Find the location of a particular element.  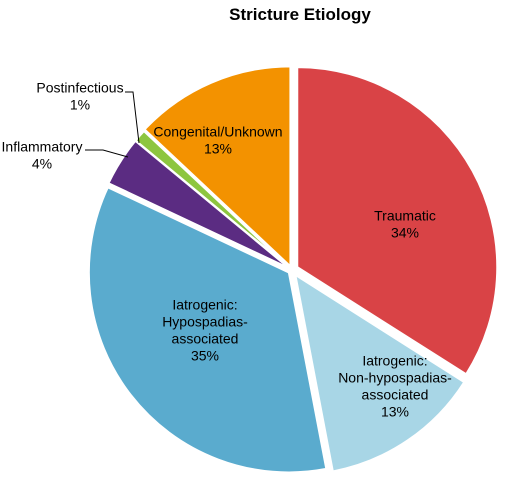

label-iatrogenic-non-hypospadias: Iatrogenic: Non-hypospadias-associated 13% is located at coordinates (395, 386).